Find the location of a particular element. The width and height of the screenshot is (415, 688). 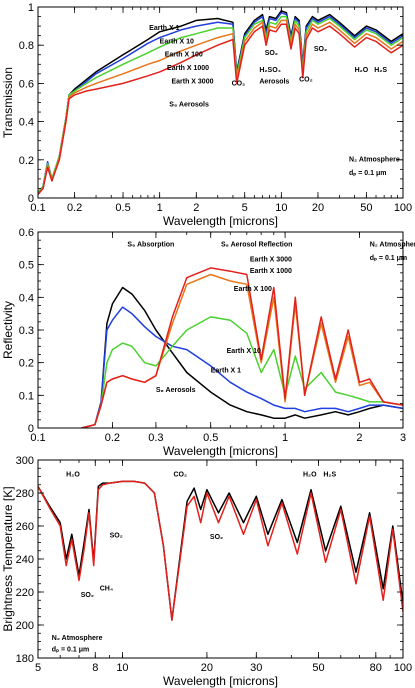

x-tick-label: 30 is located at coordinates (256, 668).